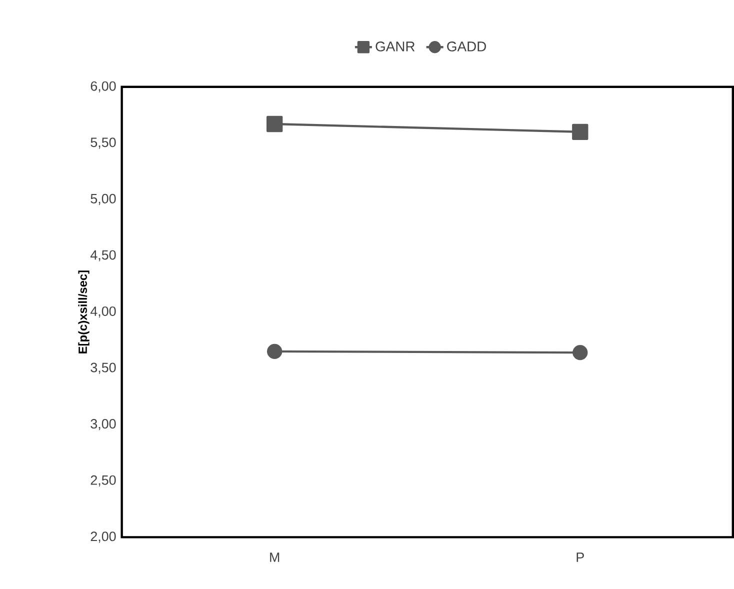 The width and height of the screenshot is (734, 589). Describe the element at coordinates (103, 537) in the screenshot. I see `y-tick-label: 2,00` at that location.